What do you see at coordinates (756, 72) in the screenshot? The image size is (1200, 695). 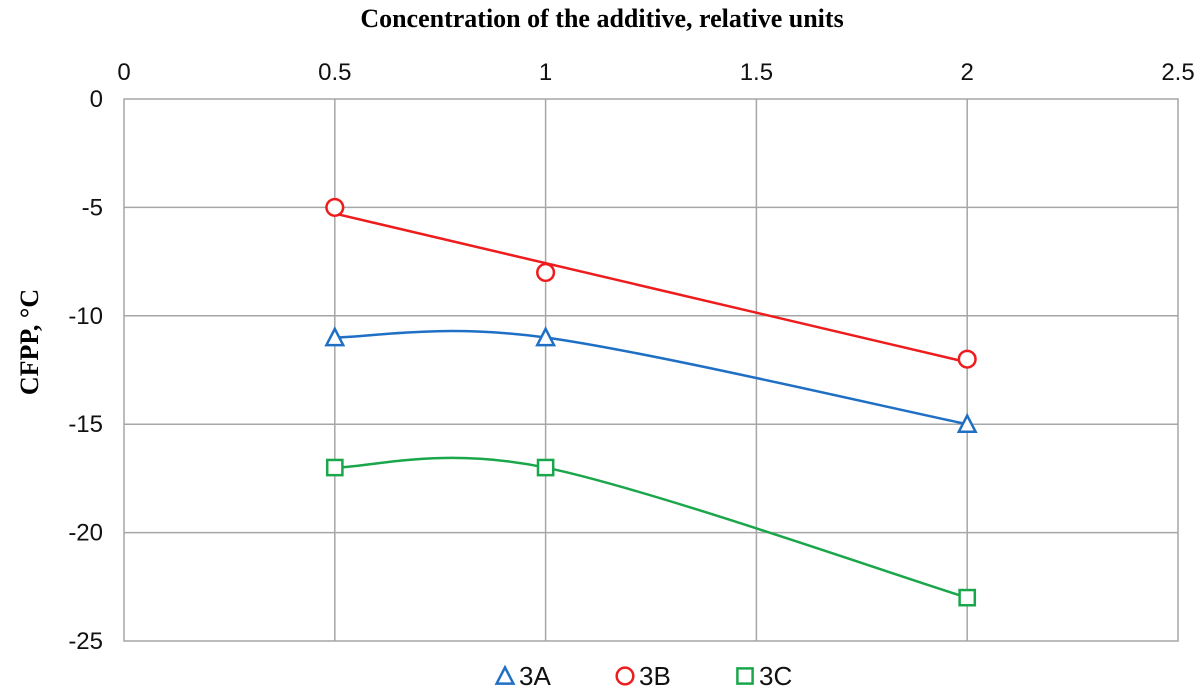 I see `x-tick-label: 1.5` at bounding box center [756, 72].